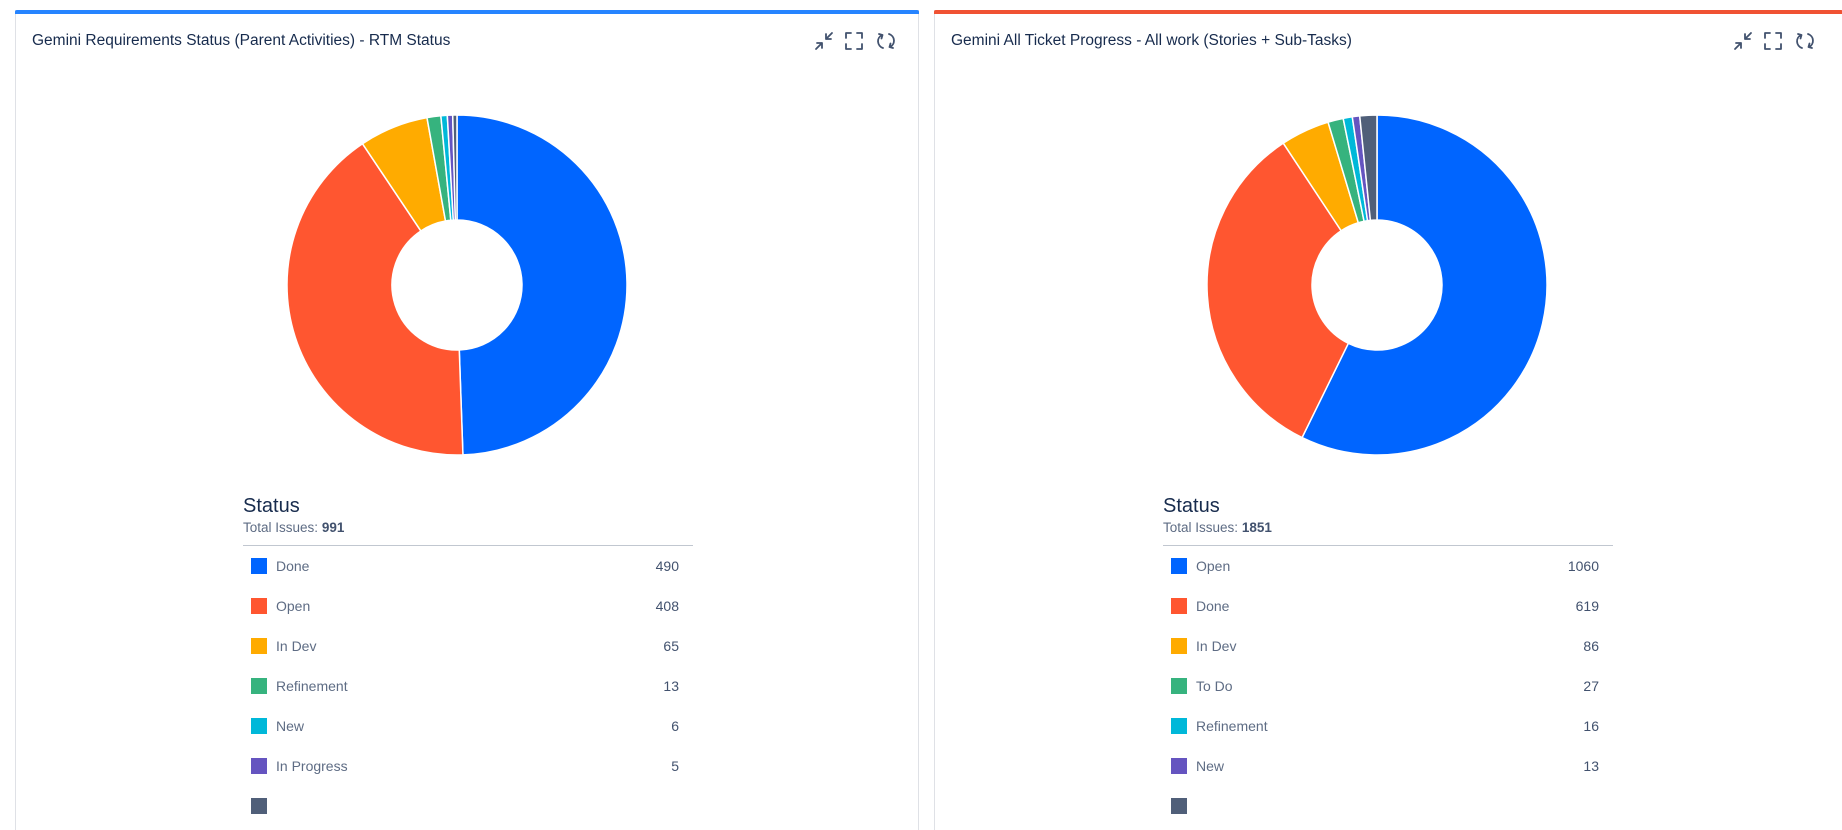 This screenshot has height=830, width=1842. Describe the element at coordinates (1388, 527) in the screenshot. I see `total-issues: Total Issues: 1851` at that location.